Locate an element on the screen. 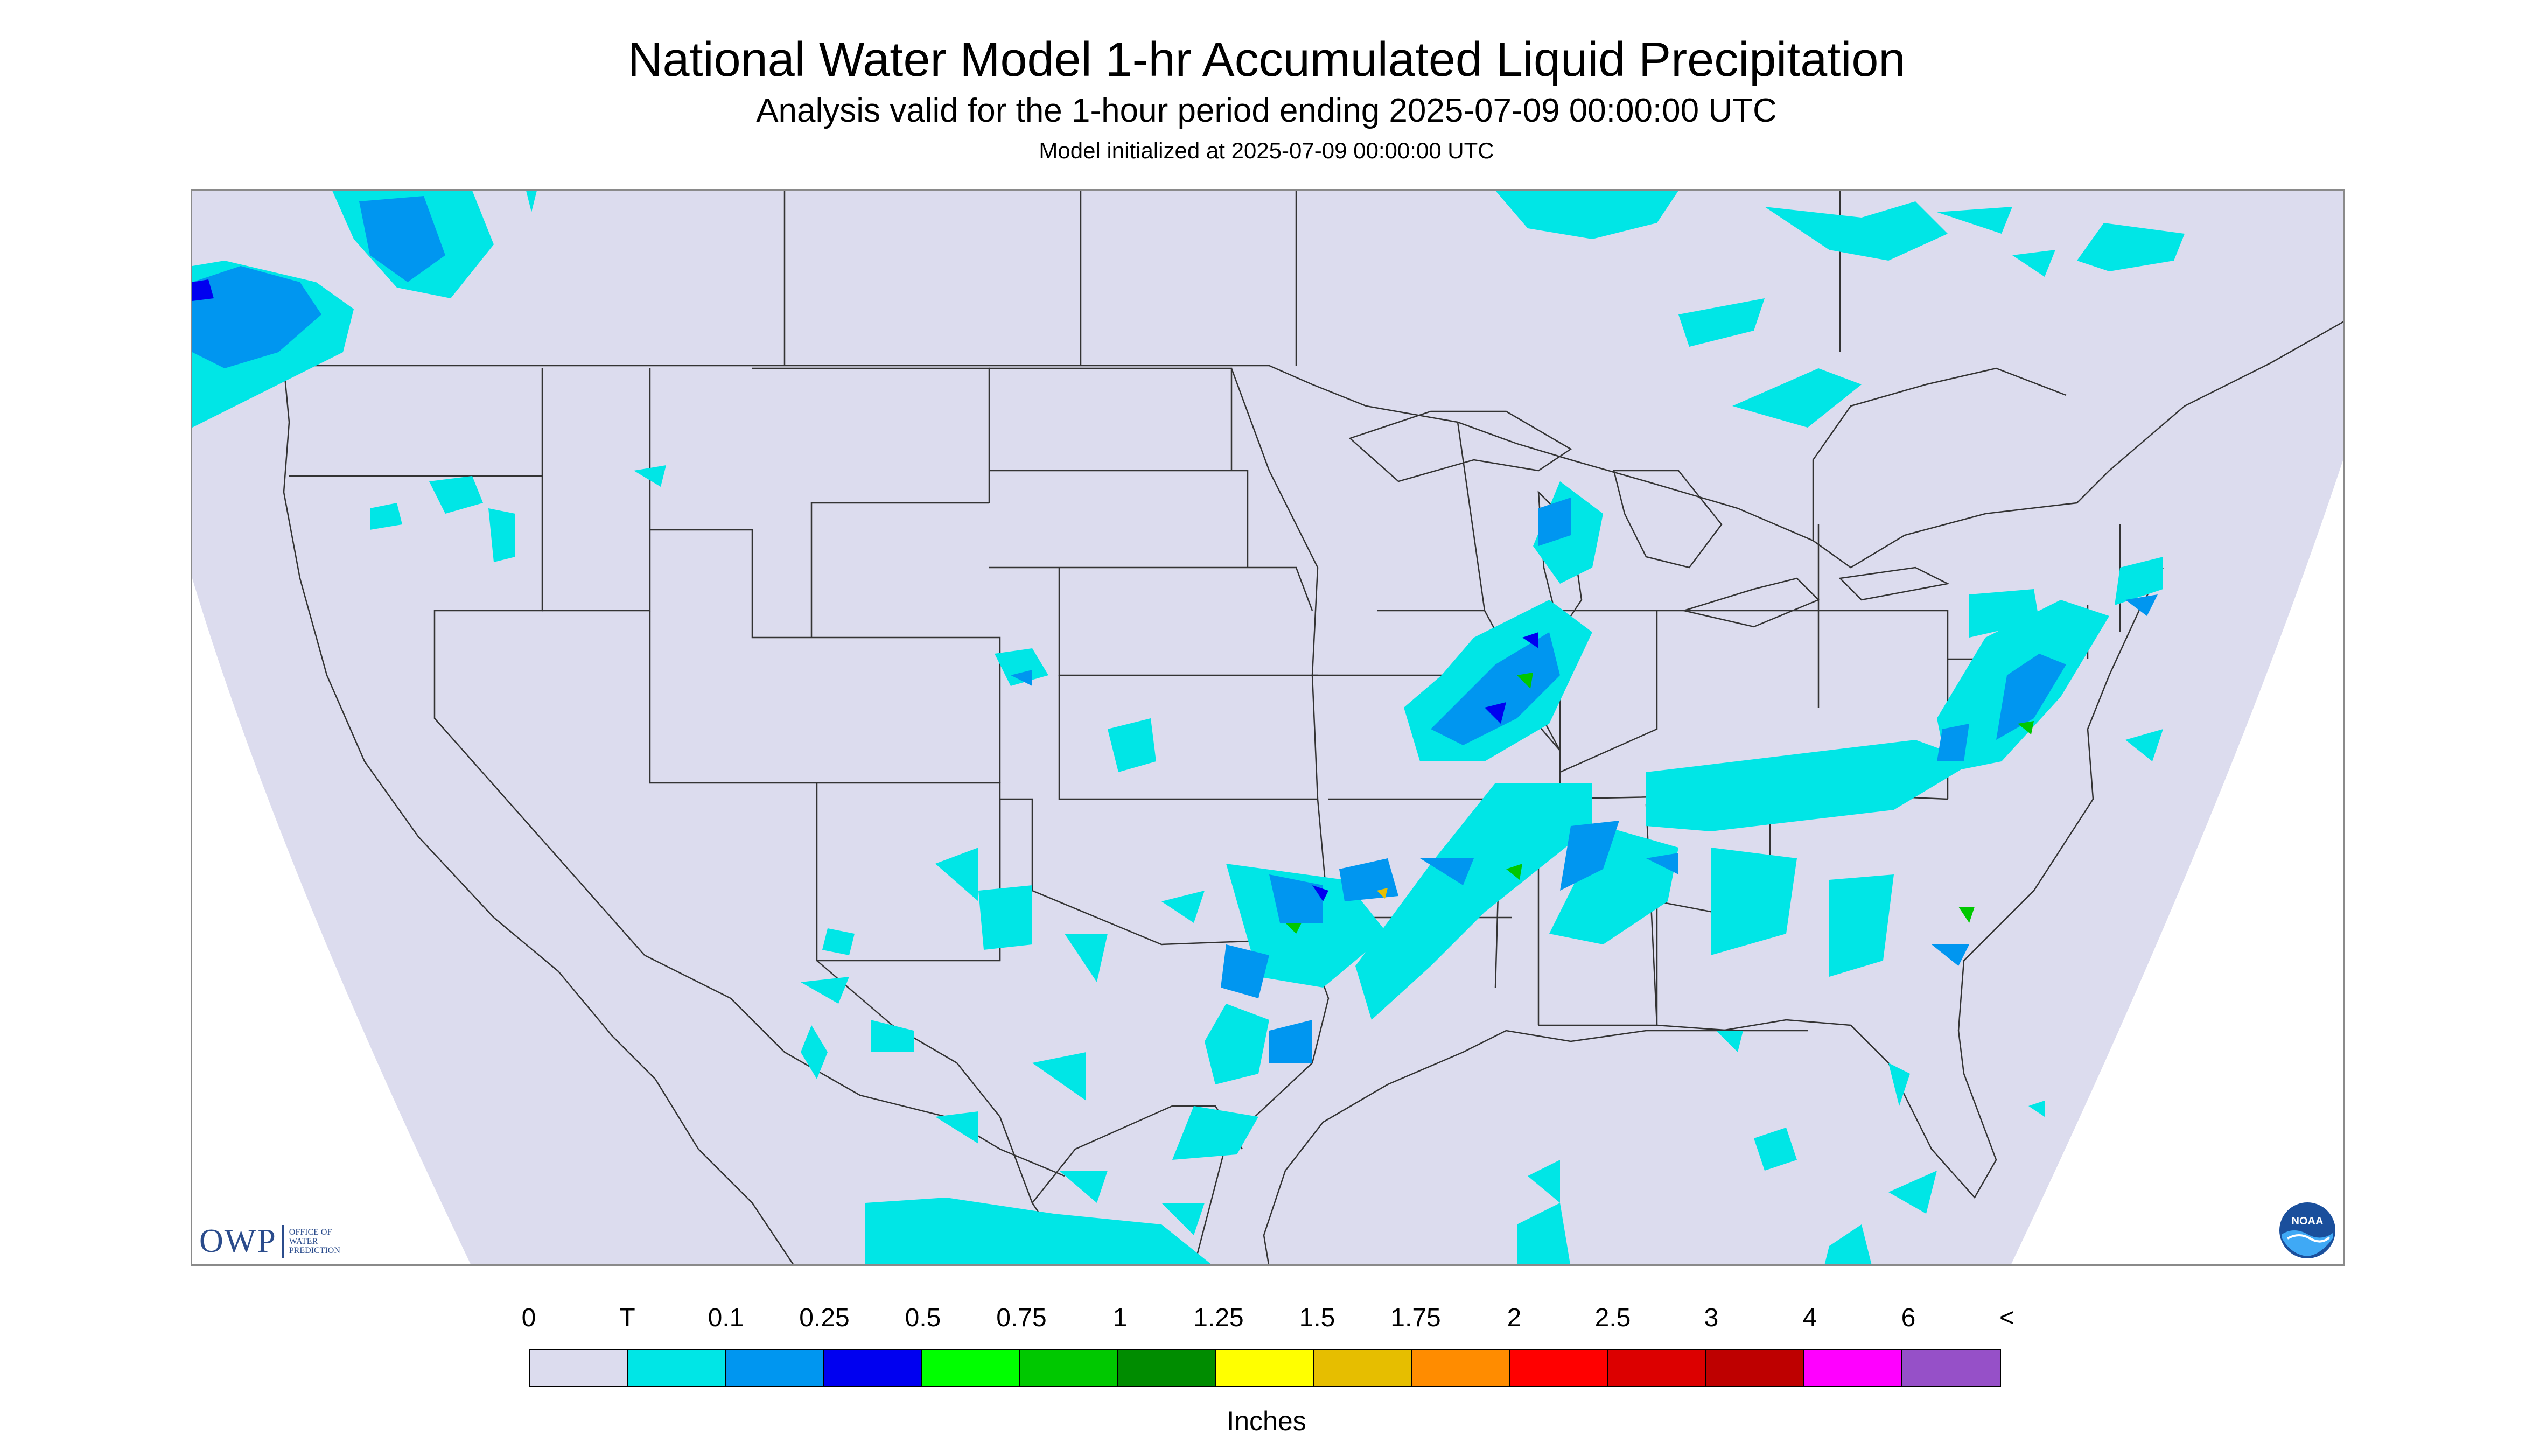 The image size is (2533, 1456). owp-logo-line-3: PREDICTION is located at coordinates (314, 1250).